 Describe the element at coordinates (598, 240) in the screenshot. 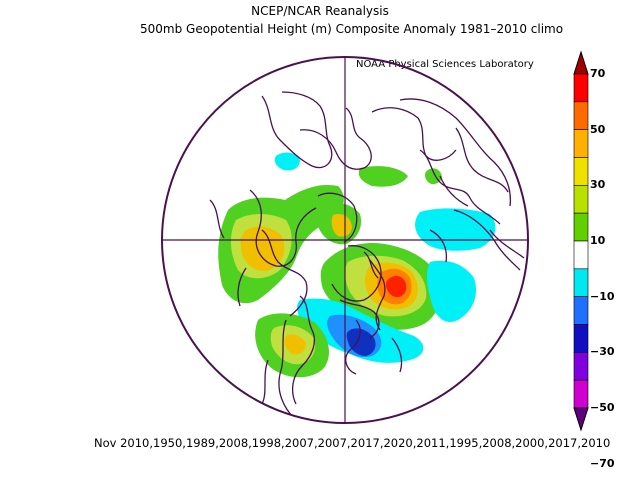

I see `colorbar-tick-label: 10` at that location.